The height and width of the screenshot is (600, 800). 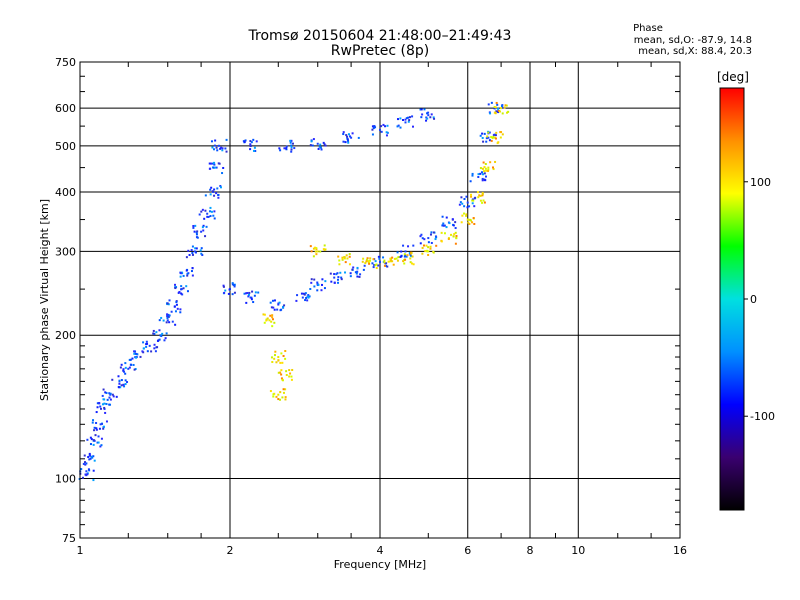 I want to click on x-axis-label: Frequency [MHz], so click(x=380, y=564).